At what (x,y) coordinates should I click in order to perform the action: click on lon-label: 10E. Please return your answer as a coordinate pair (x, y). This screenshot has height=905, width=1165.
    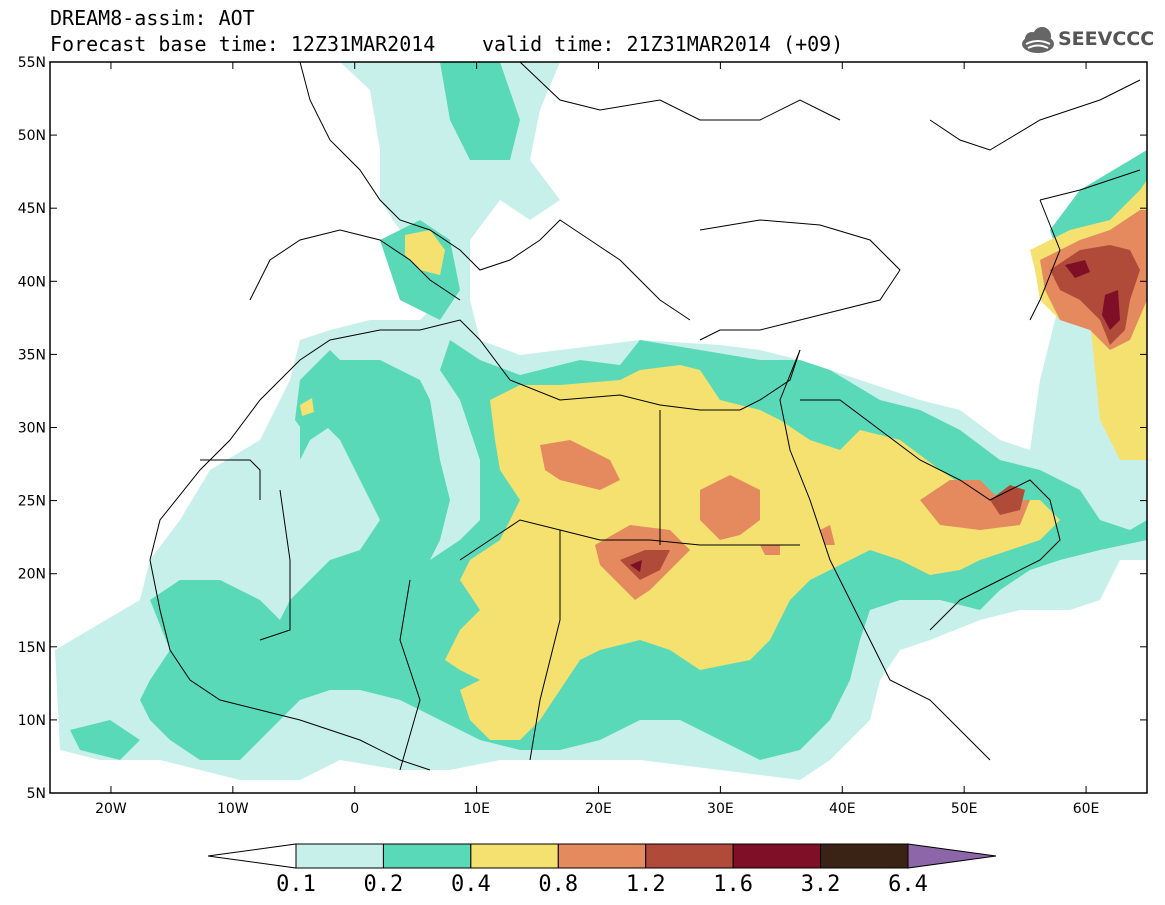
    Looking at the image, I should click on (476, 809).